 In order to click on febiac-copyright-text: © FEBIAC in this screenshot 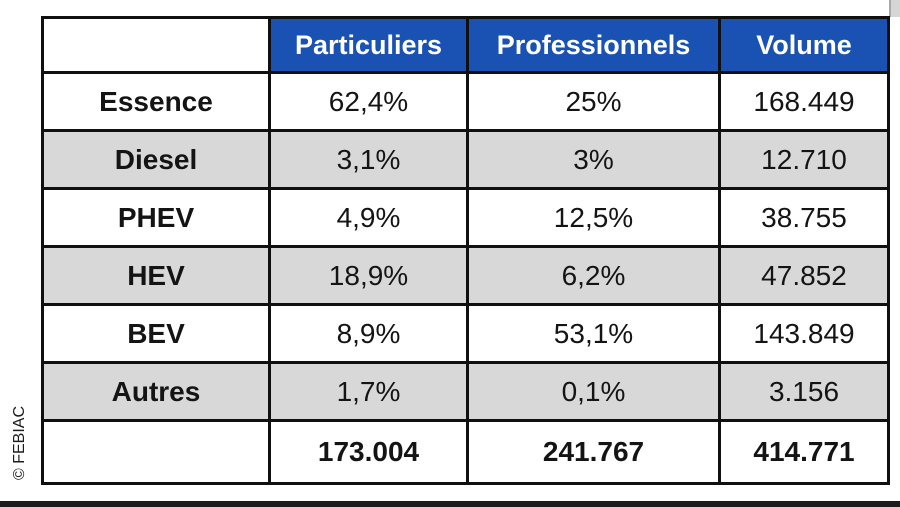, I will do `click(19, 443)`.